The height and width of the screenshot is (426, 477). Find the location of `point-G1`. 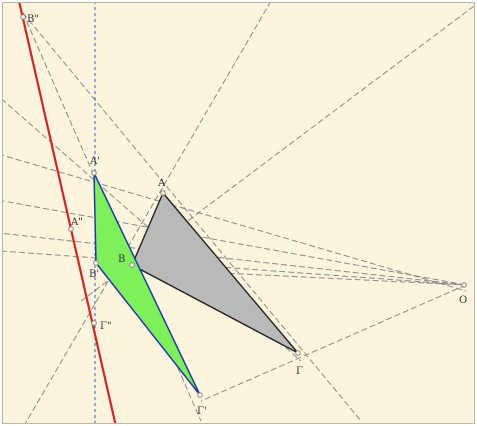

point-G1 is located at coordinates (200, 395).